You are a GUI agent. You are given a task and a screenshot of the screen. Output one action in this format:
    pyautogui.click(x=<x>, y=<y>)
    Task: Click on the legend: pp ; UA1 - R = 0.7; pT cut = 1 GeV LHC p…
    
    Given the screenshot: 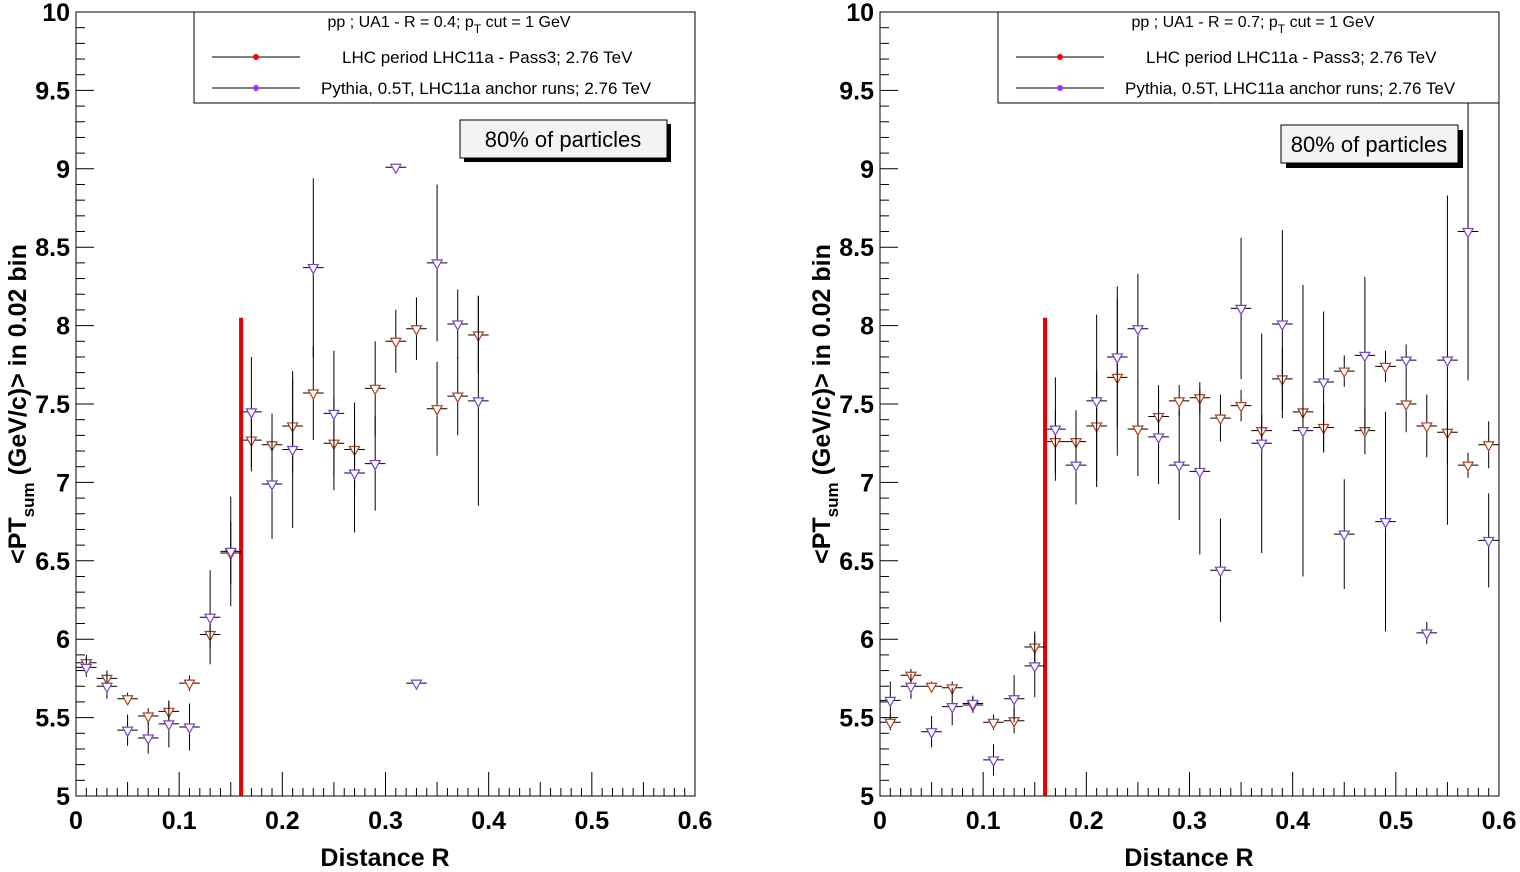 What is the action you would take?
    pyautogui.click(x=1248, y=57)
    